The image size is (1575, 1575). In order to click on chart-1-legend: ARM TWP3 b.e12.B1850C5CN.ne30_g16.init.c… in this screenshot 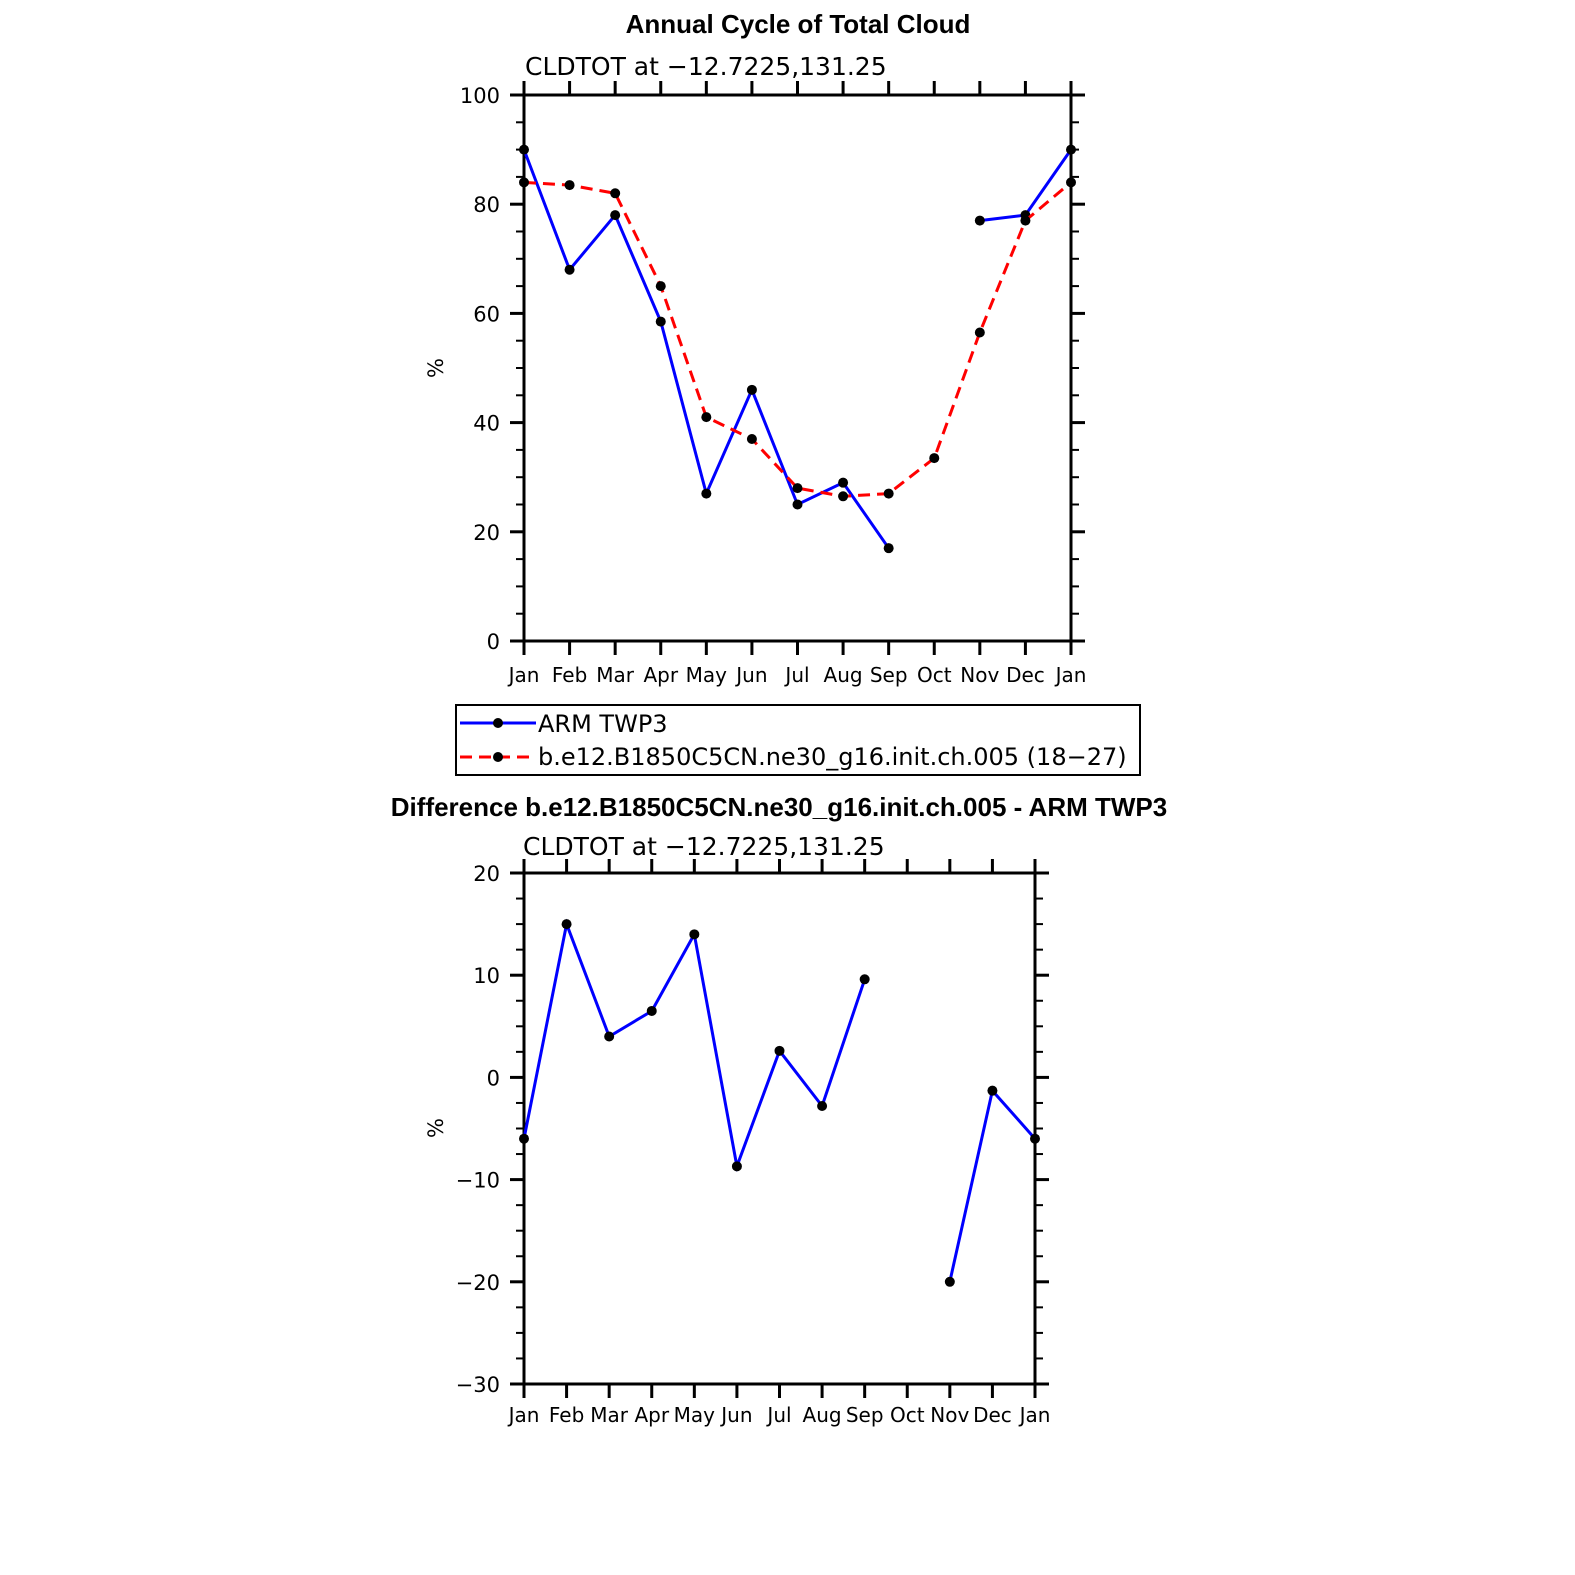, I will do `click(798, 740)`.